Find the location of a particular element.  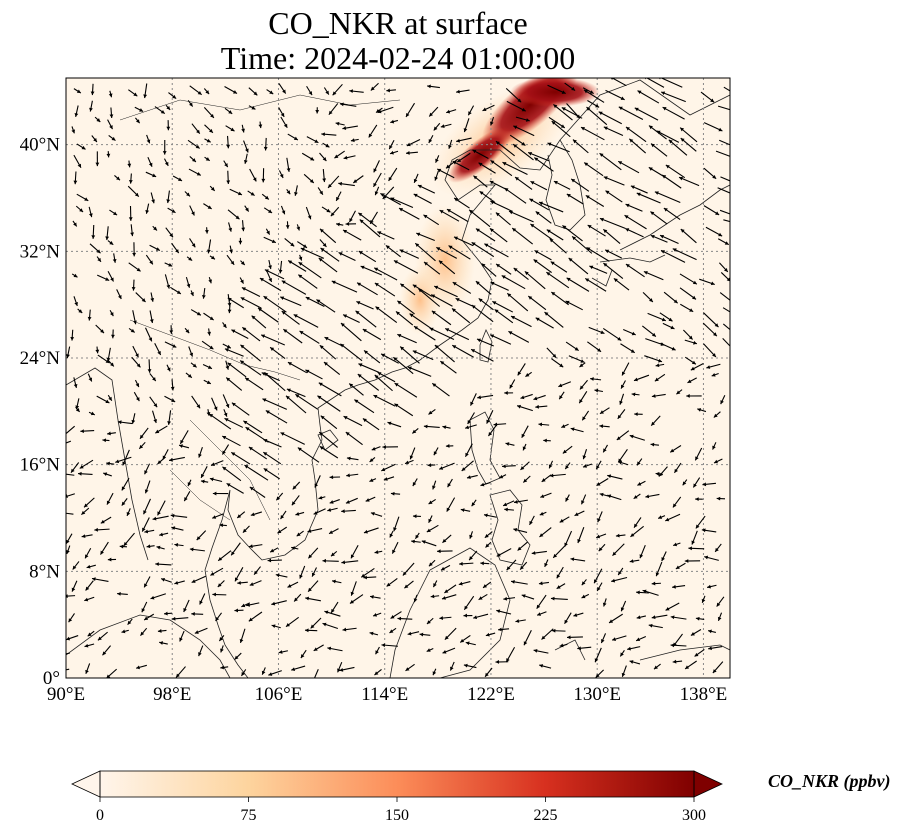

y-tick-label: 24°N is located at coordinates (40, 358).